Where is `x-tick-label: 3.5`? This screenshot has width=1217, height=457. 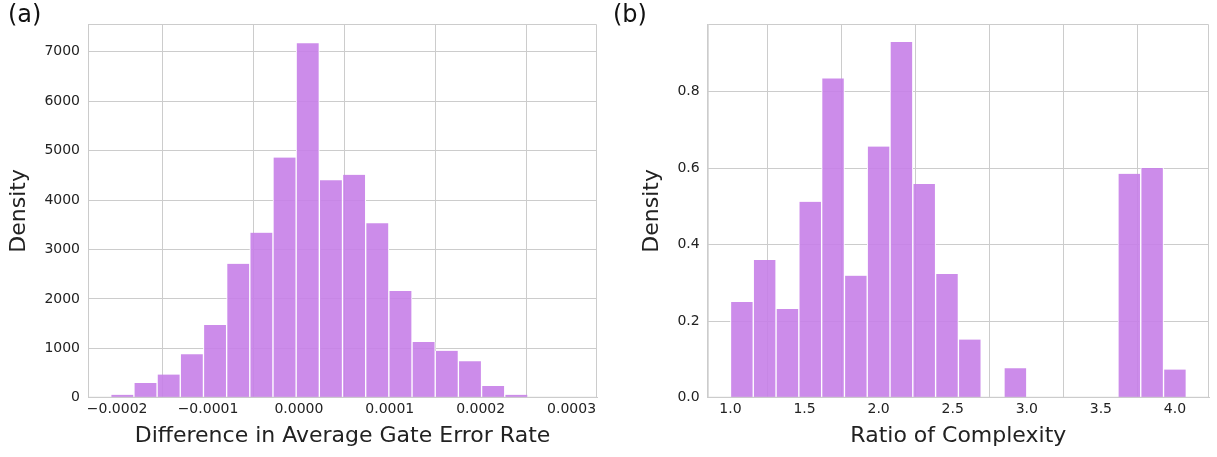
x-tick-label: 3.5 is located at coordinates (1100, 407).